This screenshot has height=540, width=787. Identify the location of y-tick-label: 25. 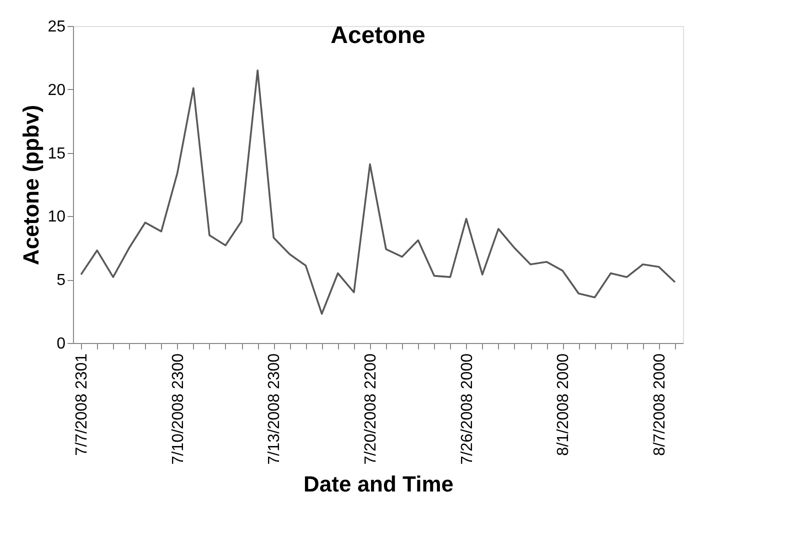
(57, 27).